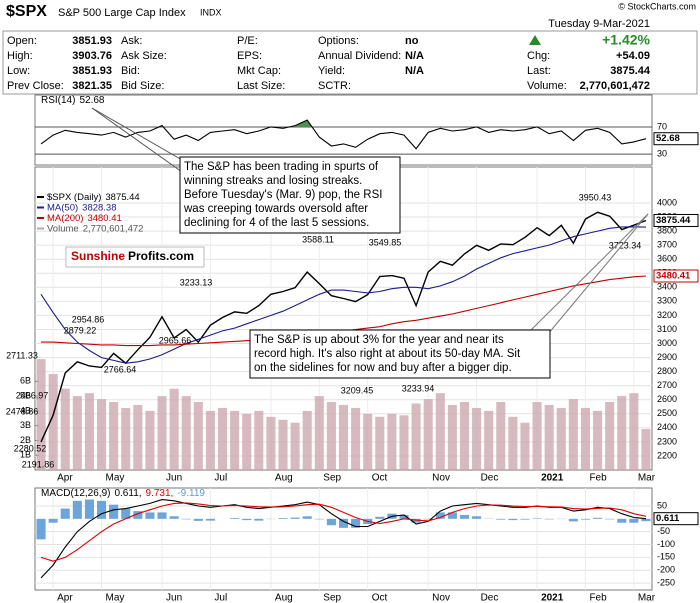  Describe the element at coordinates (144, 56) in the screenshot. I see `field-label: Ask Size:` at that location.